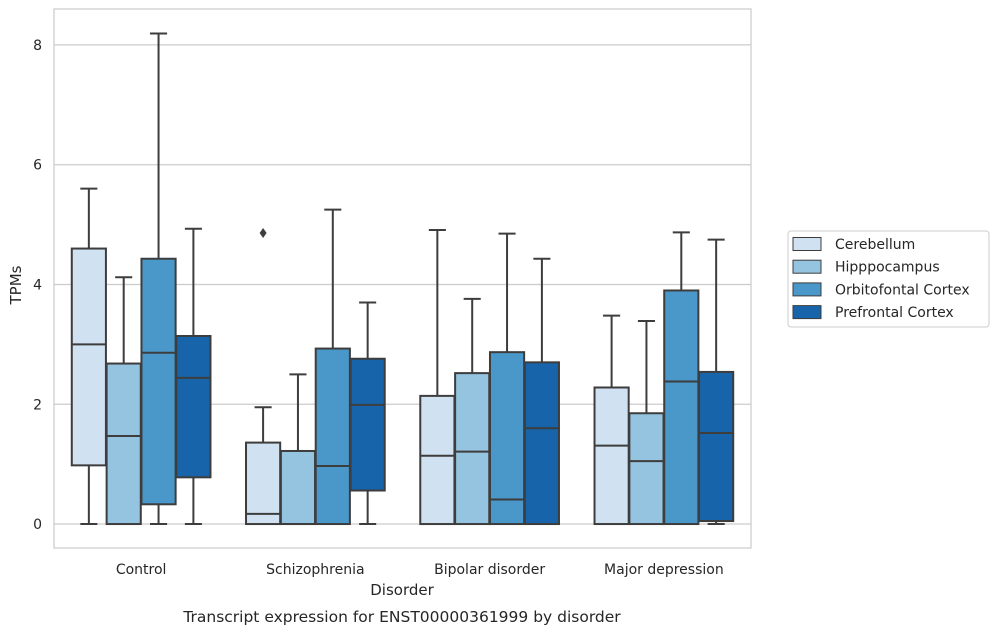 The image size is (999, 634). What do you see at coordinates (887, 268) in the screenshot?
I see `legend-label: Hipppocampus` at bounding box center [887, 268].